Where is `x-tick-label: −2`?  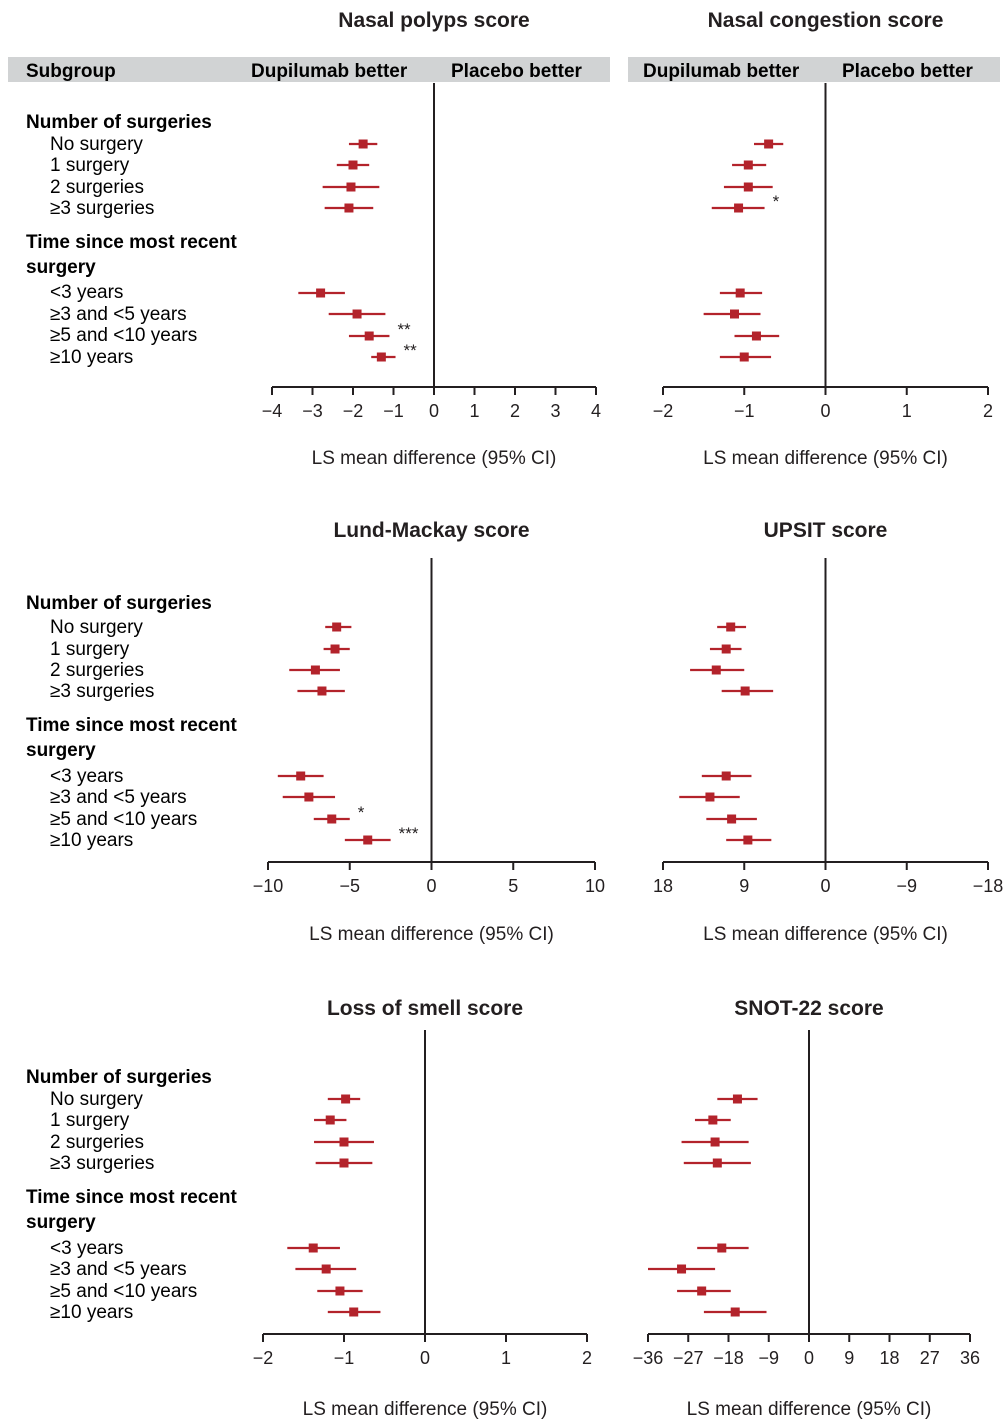 x-tick-label: −2 is located at coordinates (263, 1358).